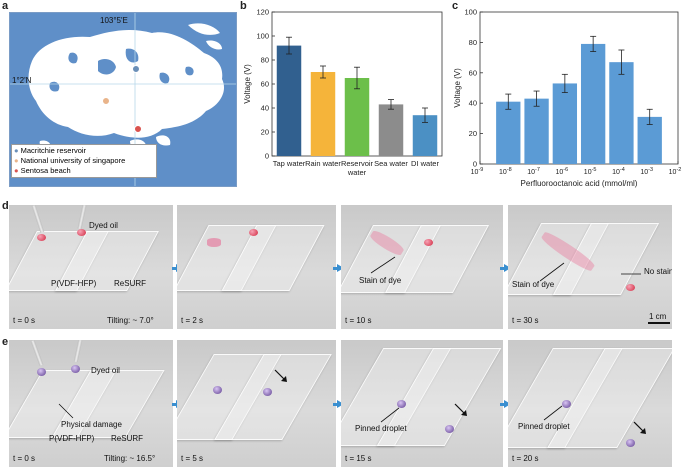 The image size is (685, 469). Describe the element at coordinates (658, 316) in the screenshot. I see `scale-bar-label: 1 cm` at that location.